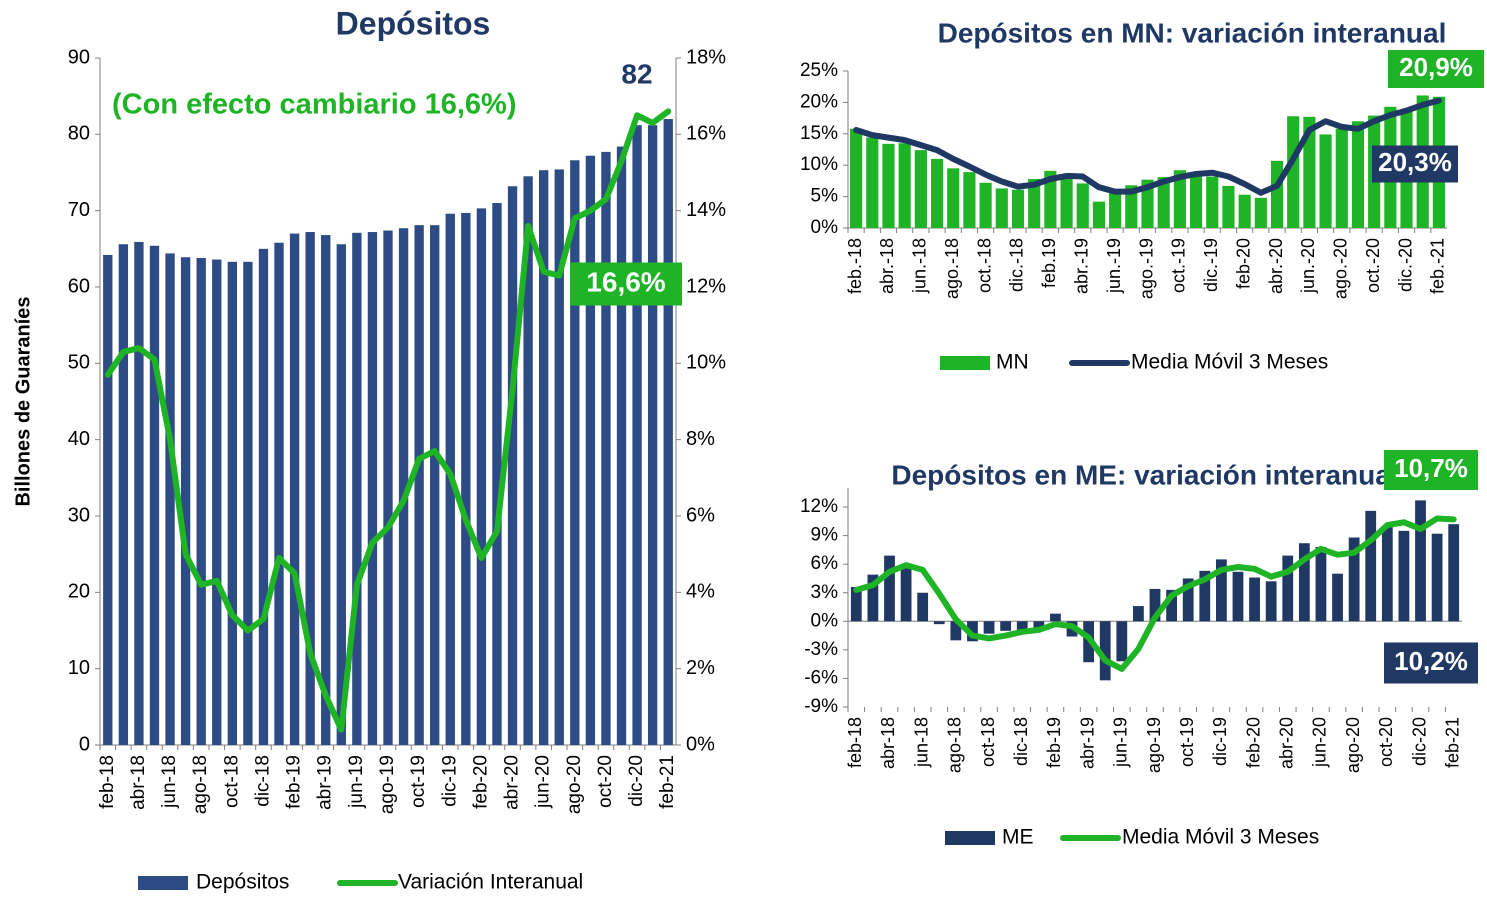 This screenshot has width=1487, height=903. I want to click on y-tick-label: 0%, so click(825, 227).